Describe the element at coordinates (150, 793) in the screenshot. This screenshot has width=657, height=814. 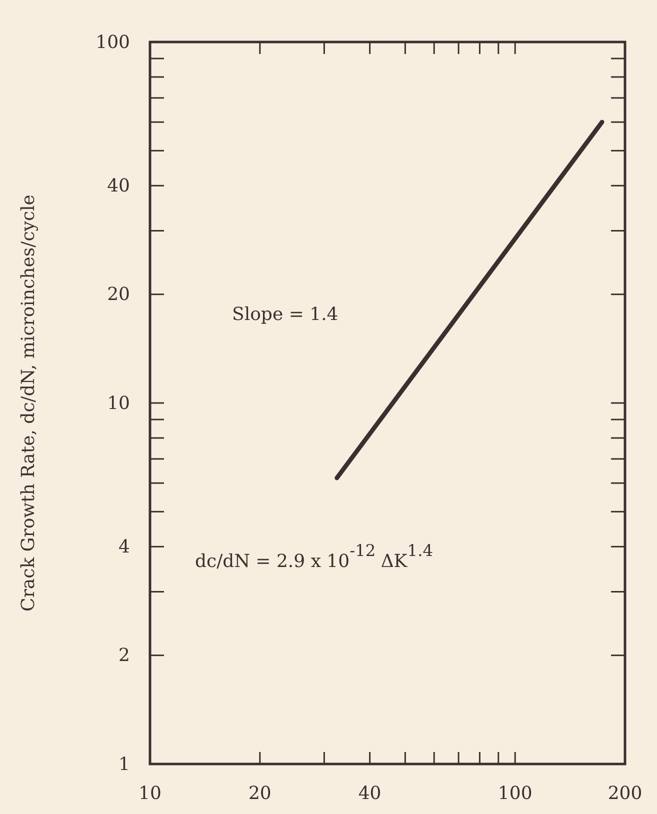
I see `x-tick-label: 10` at that location.